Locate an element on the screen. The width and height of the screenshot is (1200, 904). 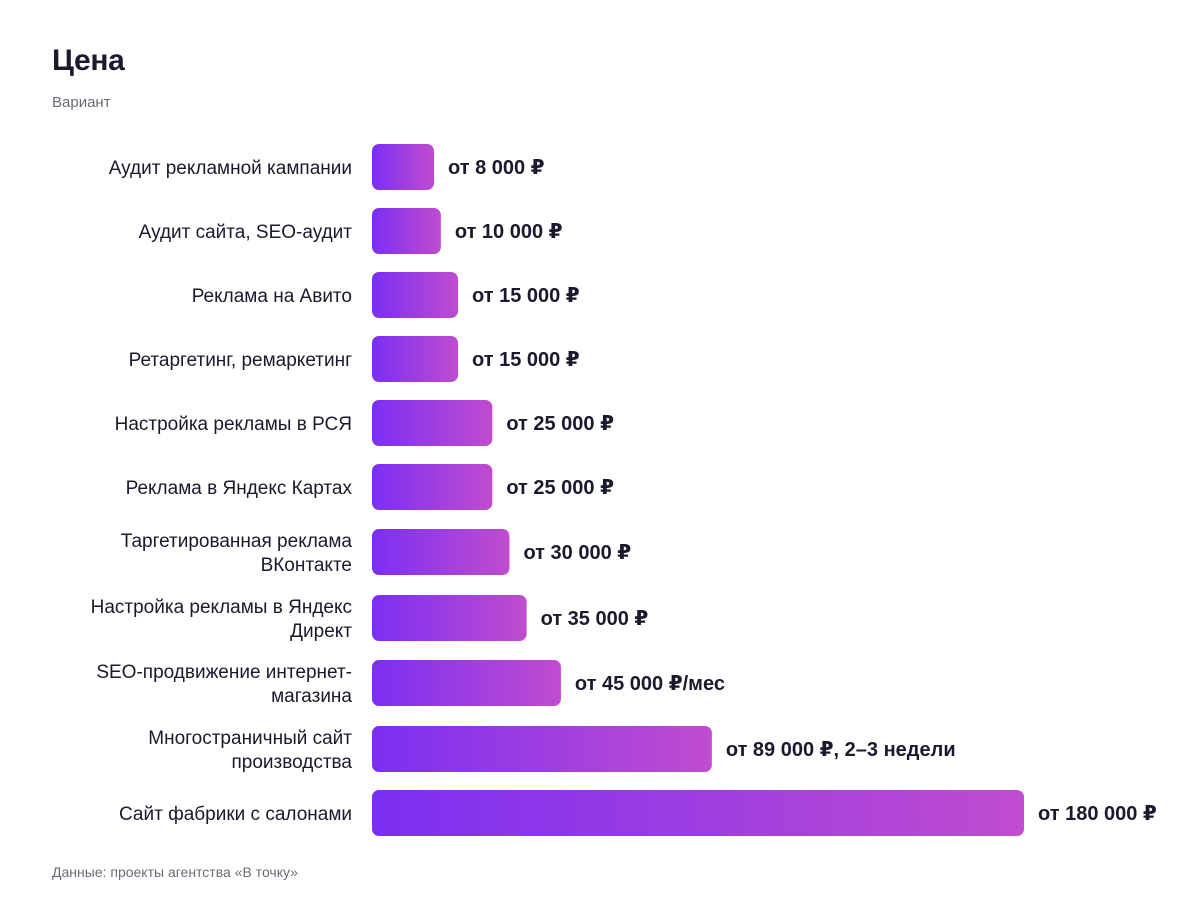
category-label: Реклама на Авито is located at coordinates (272, 296).